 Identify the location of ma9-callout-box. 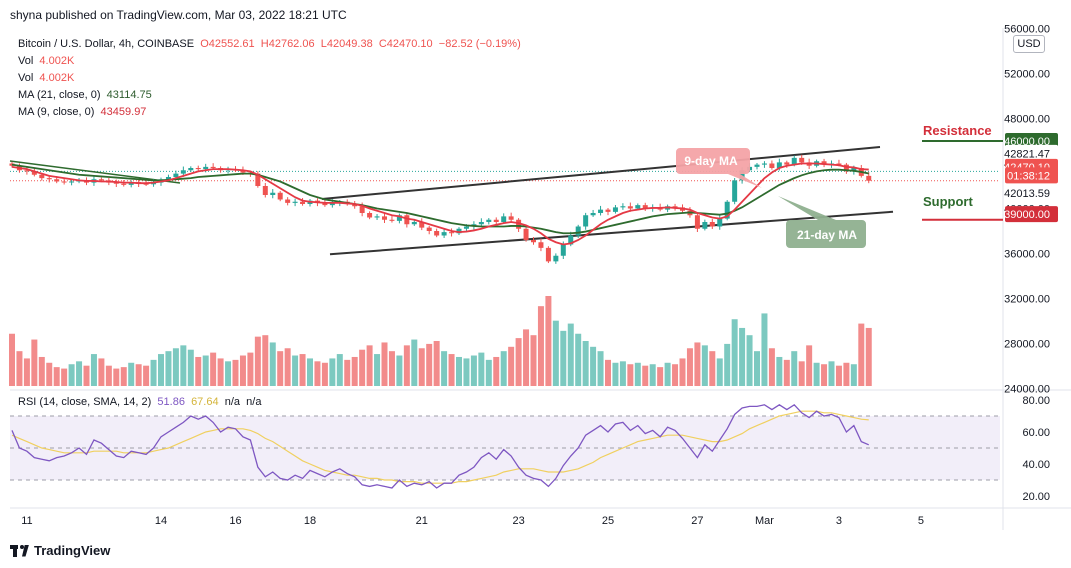
(719, 168).